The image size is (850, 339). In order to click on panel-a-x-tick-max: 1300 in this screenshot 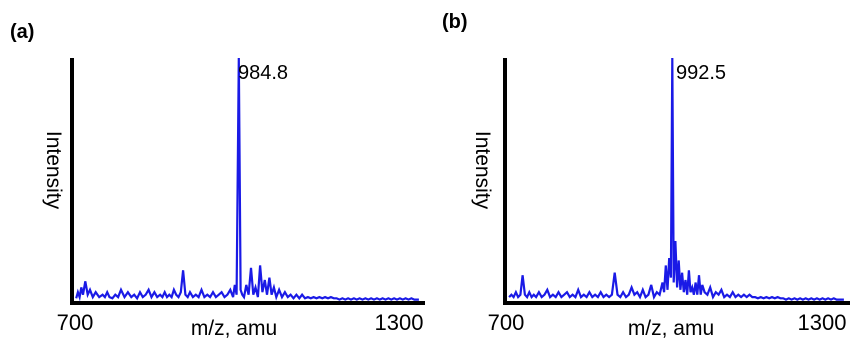, I will do `click(399, 322)`.